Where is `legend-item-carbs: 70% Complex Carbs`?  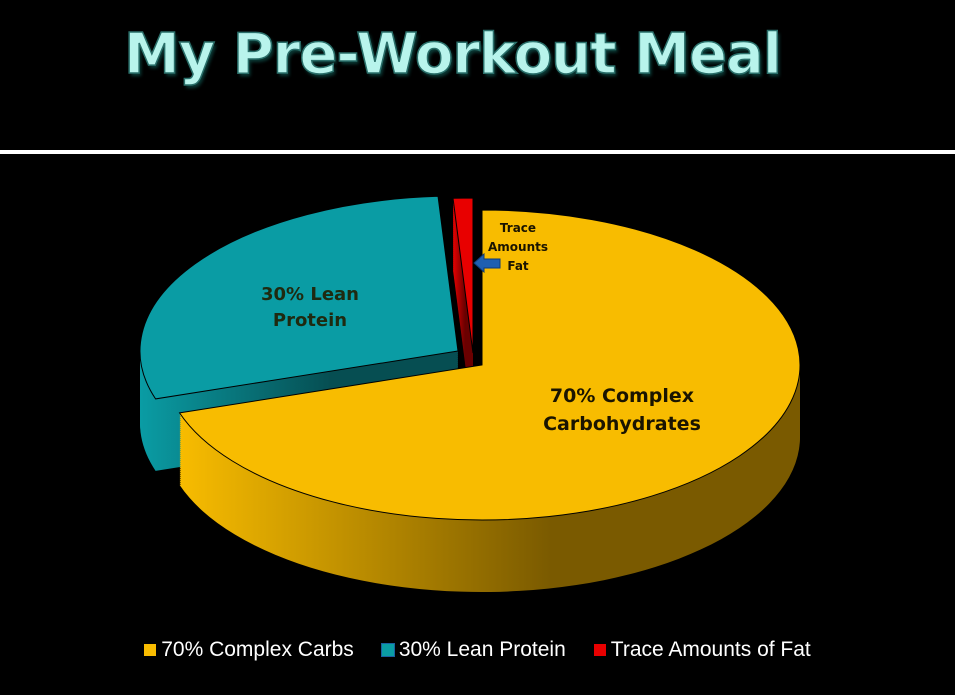 legend-item-carbs: 70% Complex Carbs is located at coordinates (249, 650).